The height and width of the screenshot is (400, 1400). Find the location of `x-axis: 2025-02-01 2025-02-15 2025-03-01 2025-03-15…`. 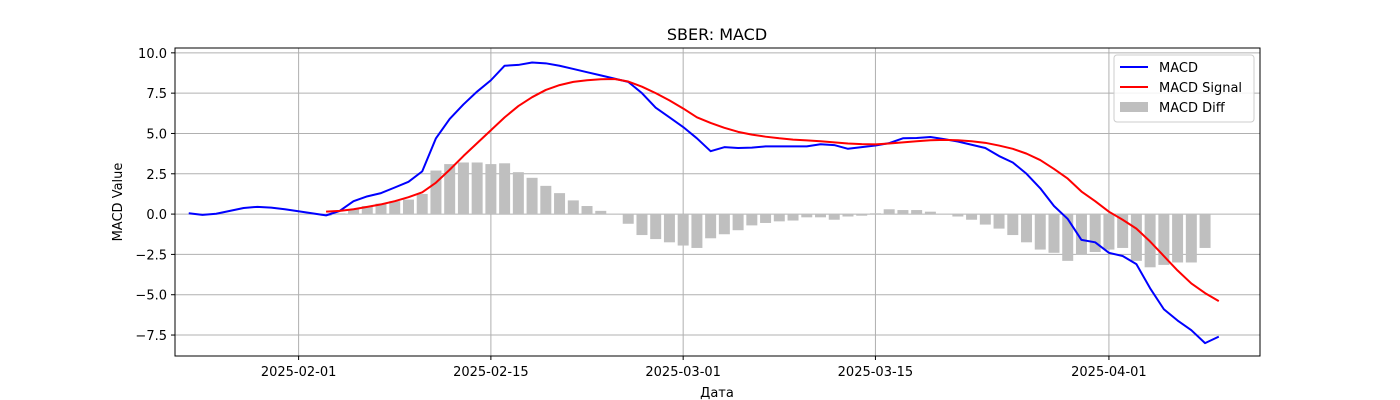

x-axis: 2025-02-01 2025-02-15 2025-03-01 2025-03-15… is located at coordinates (704, 368).